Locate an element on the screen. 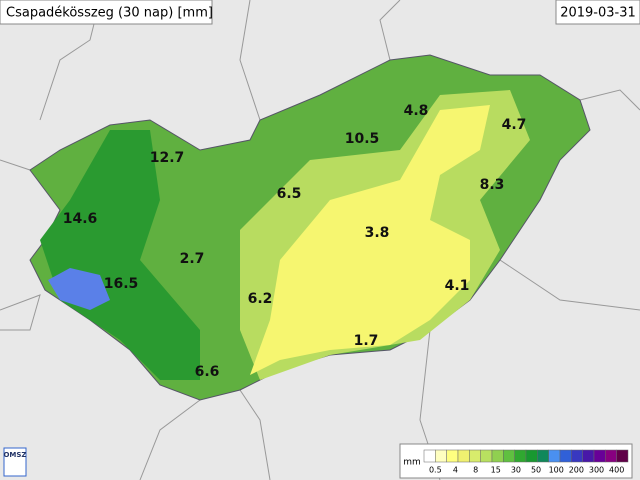 The height and width of the screenshot is (480, 640). legend-tick-label: 50 is located at coordinates (536, 470).